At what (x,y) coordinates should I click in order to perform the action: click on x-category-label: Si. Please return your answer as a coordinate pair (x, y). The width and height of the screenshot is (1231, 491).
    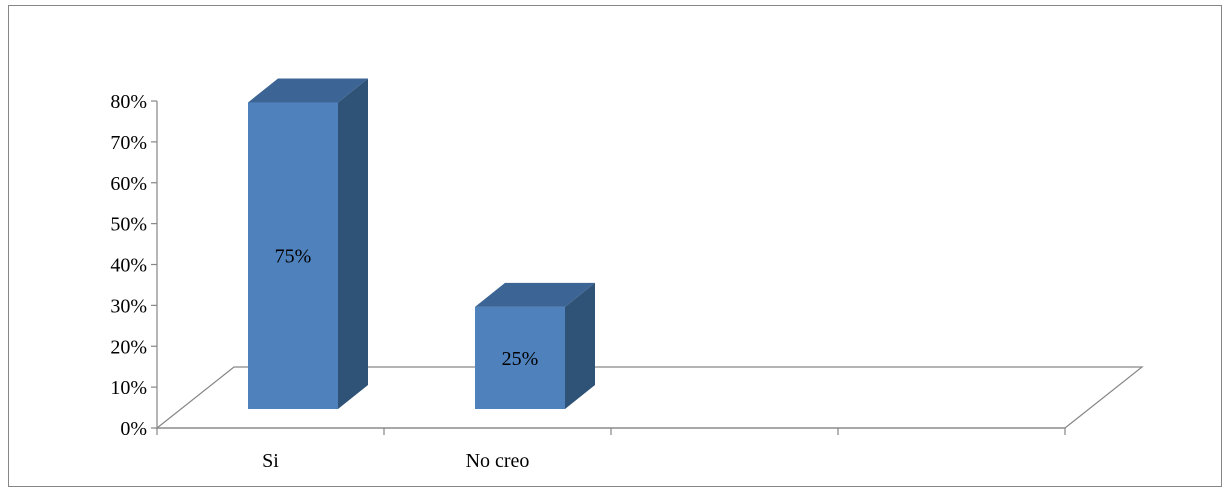
    Looking at the image, I should click on (270, 461).